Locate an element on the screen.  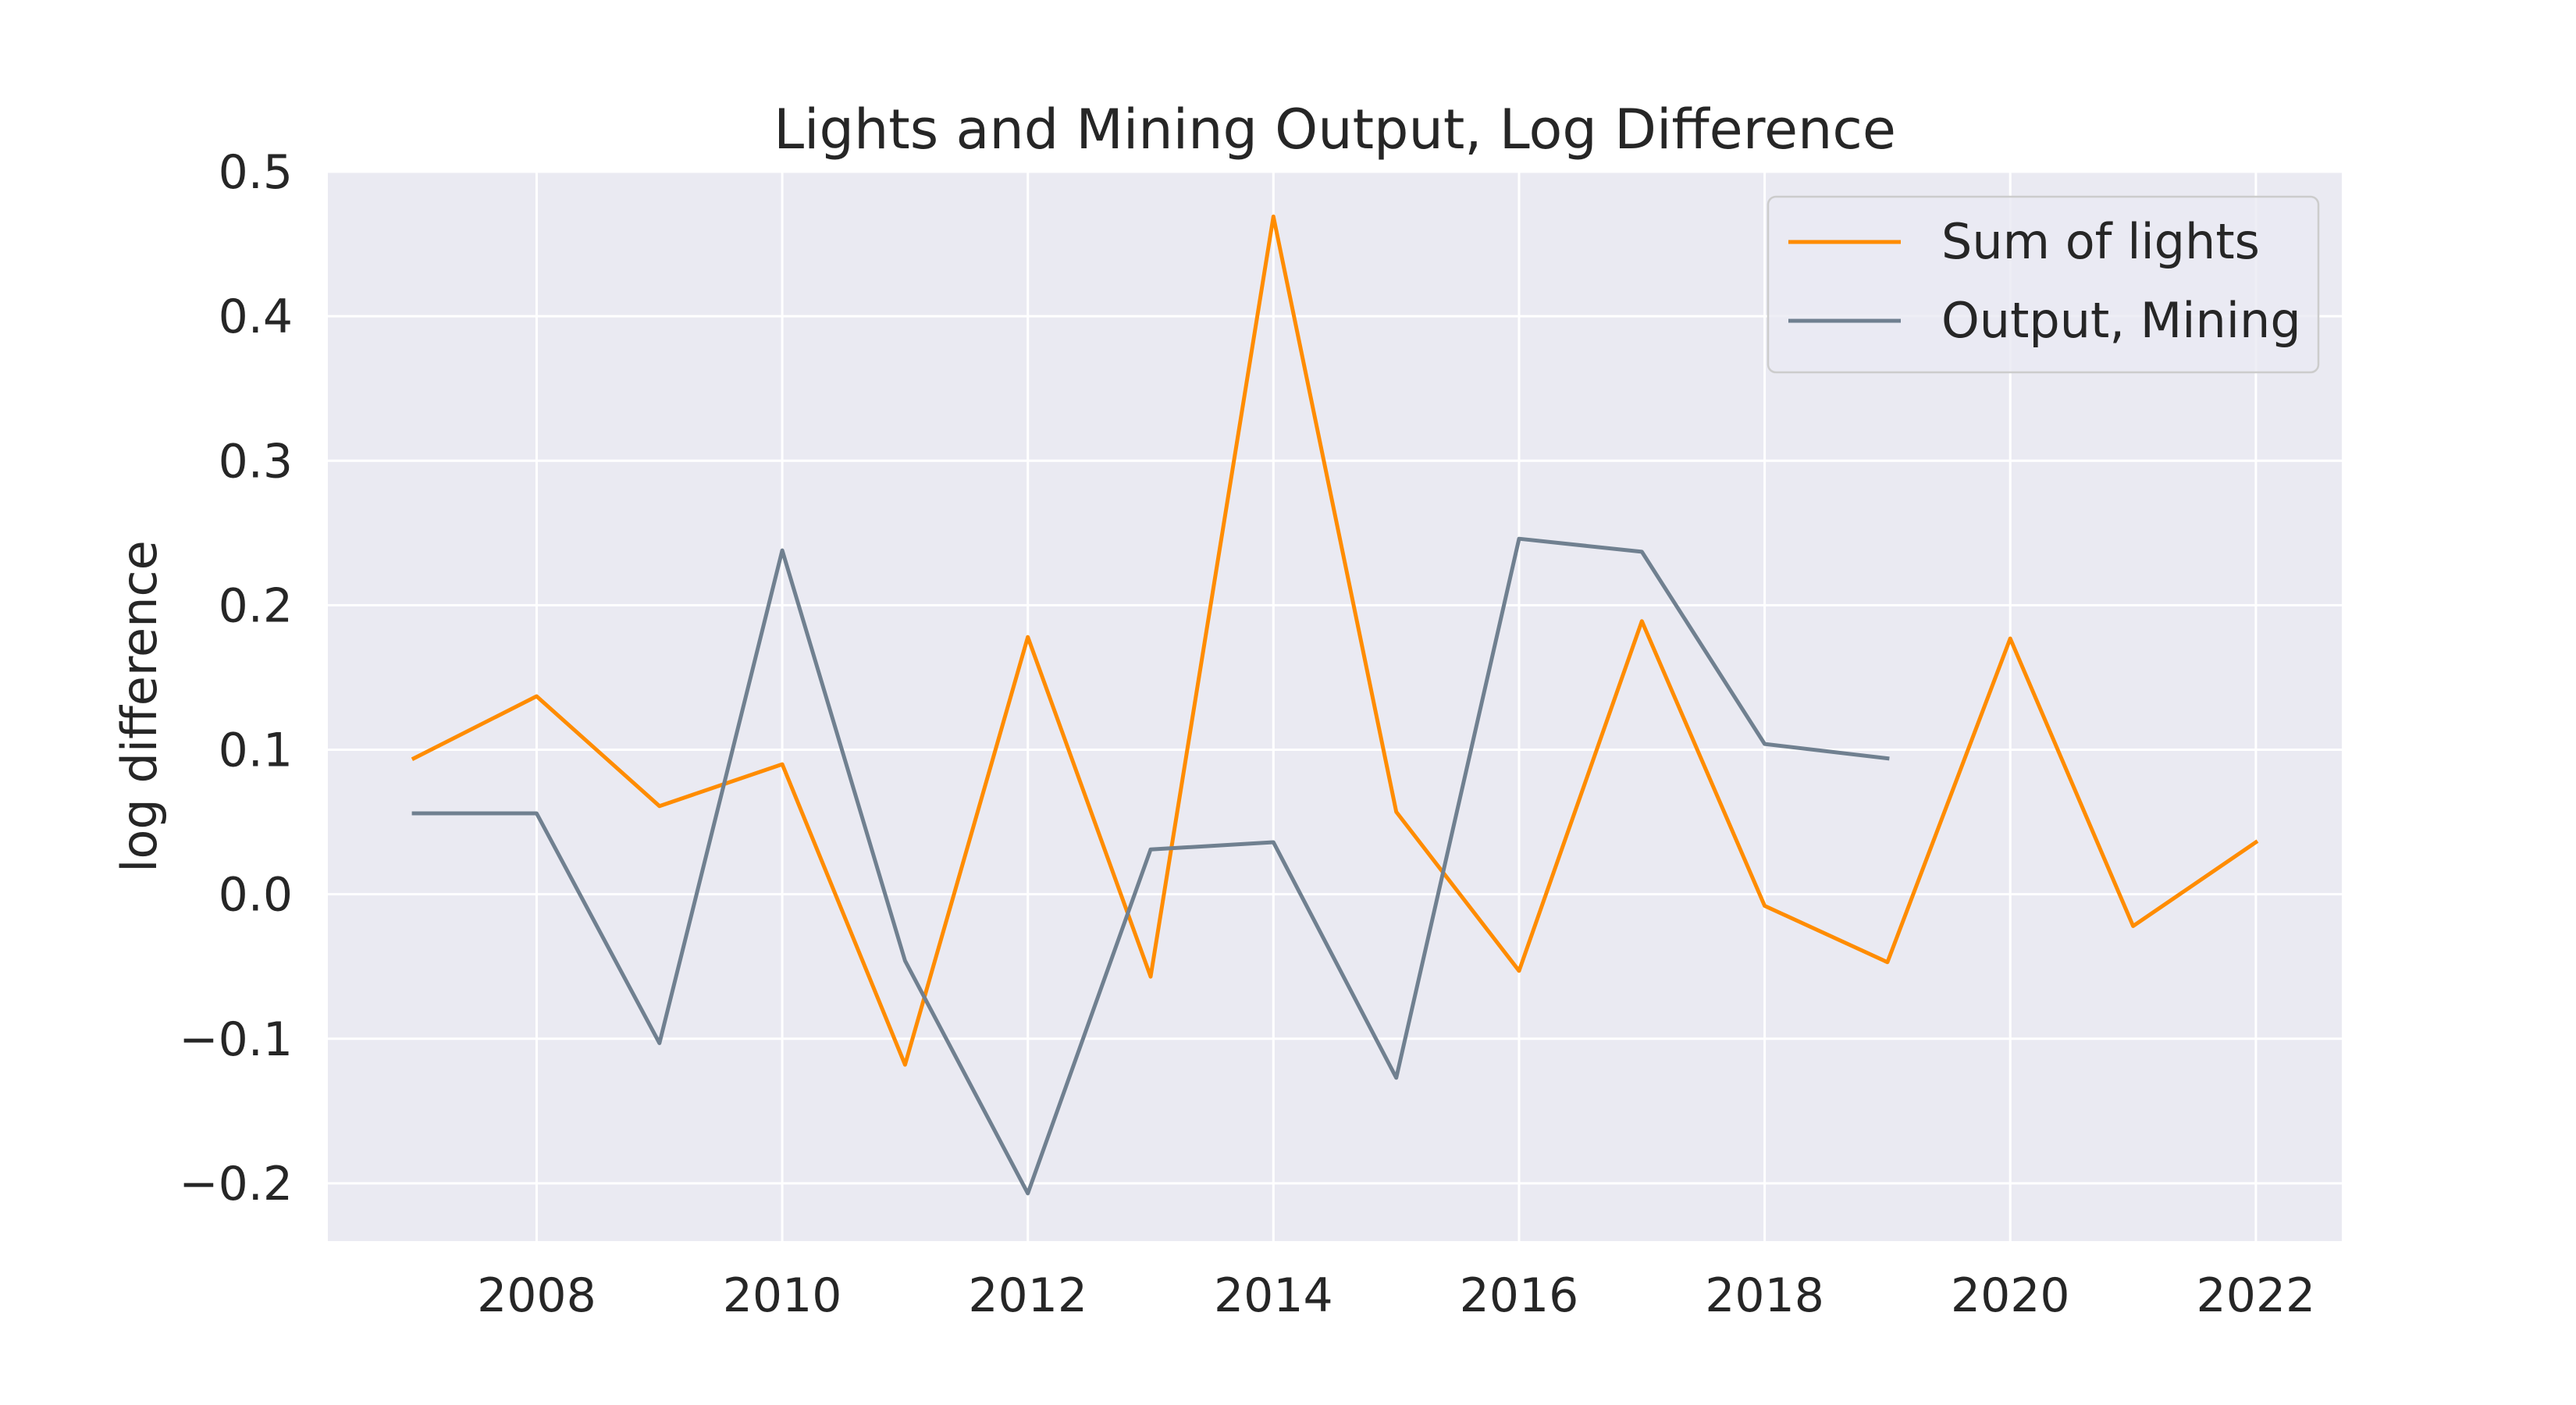
x-tick-label: 2014 is located at coordinates (1273, 1295).